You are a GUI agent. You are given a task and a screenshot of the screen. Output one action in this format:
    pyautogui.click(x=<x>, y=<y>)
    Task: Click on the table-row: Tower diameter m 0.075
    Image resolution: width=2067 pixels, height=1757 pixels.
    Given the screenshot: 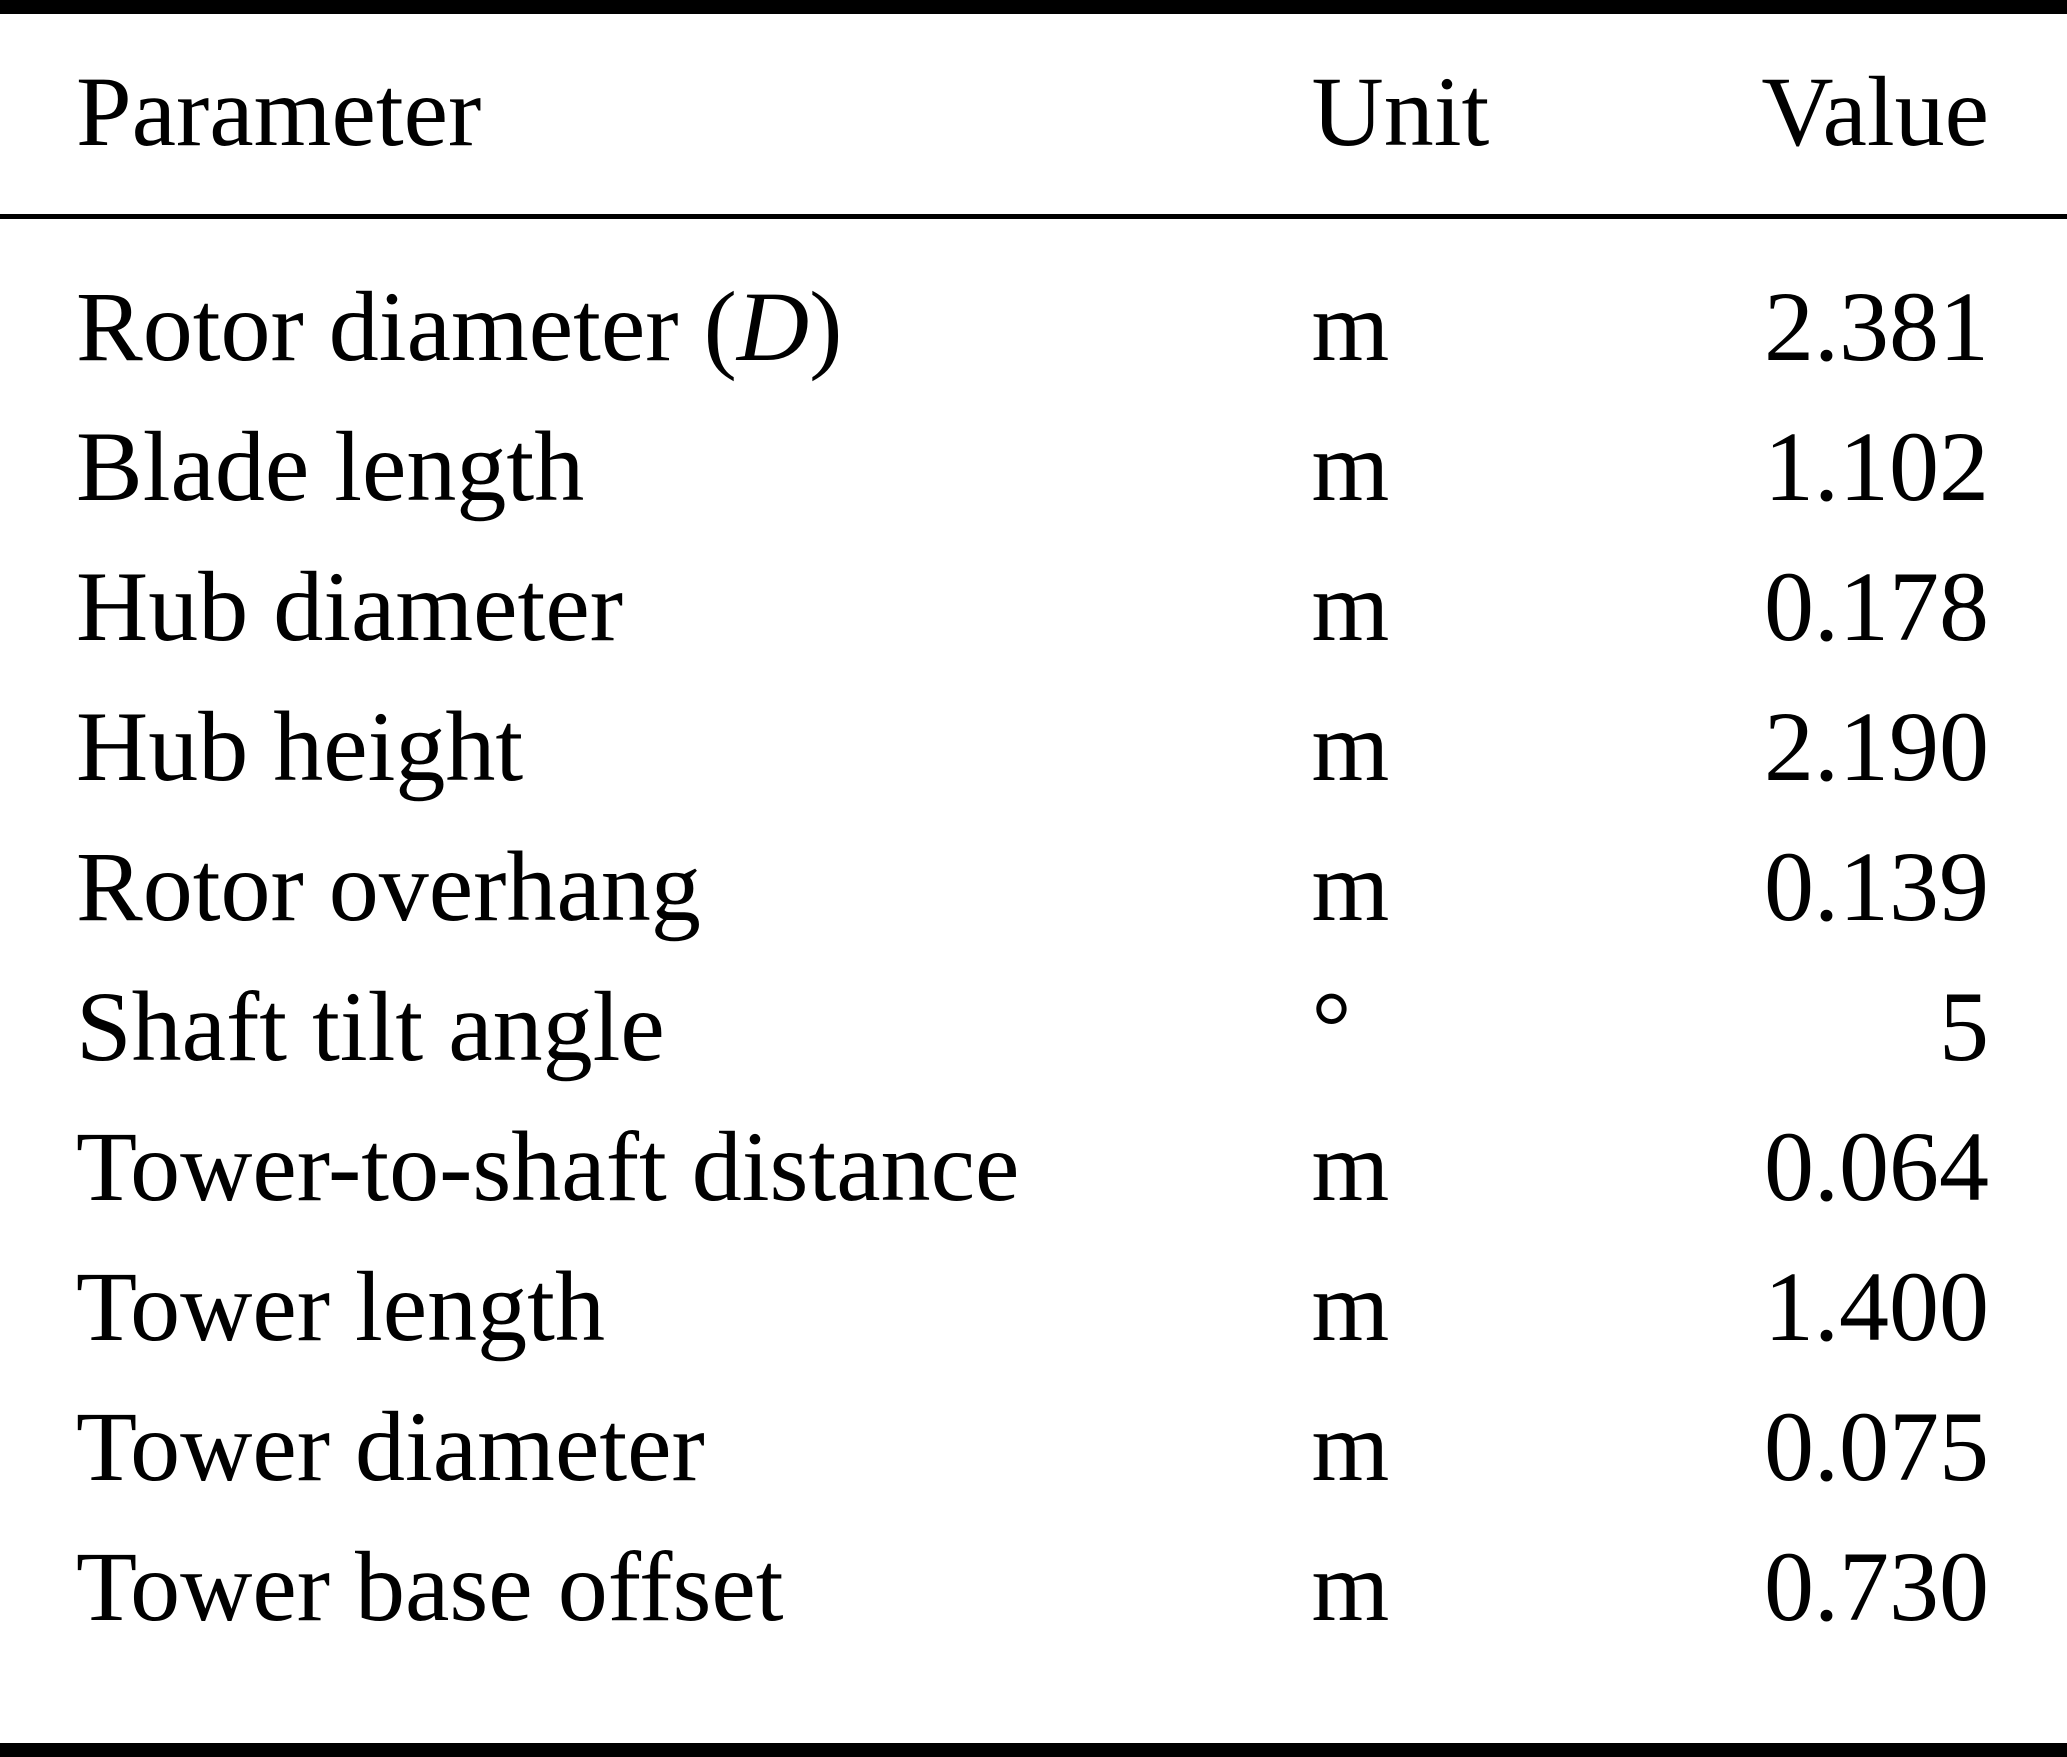 What is the action you would take?
    pyautogui.click(x=1033, y=1447)
    